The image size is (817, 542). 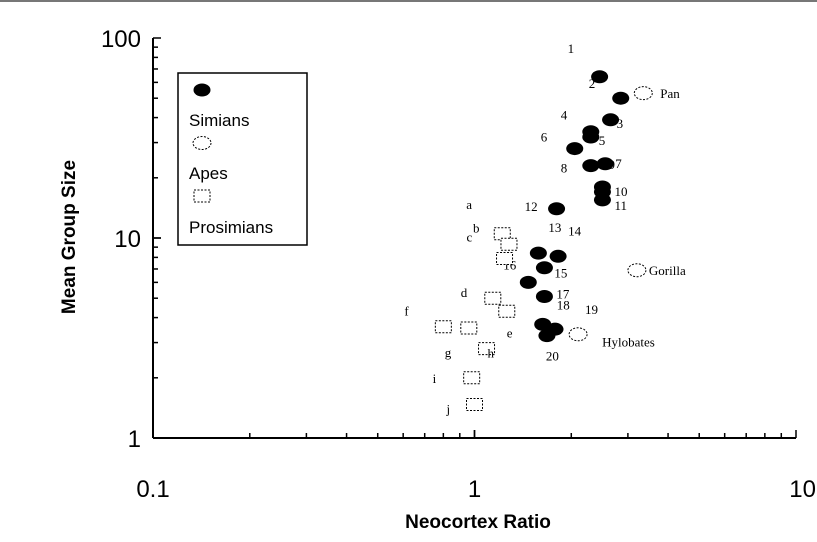 I want to click on legend-apes-icon, so click(x=202, y=143).